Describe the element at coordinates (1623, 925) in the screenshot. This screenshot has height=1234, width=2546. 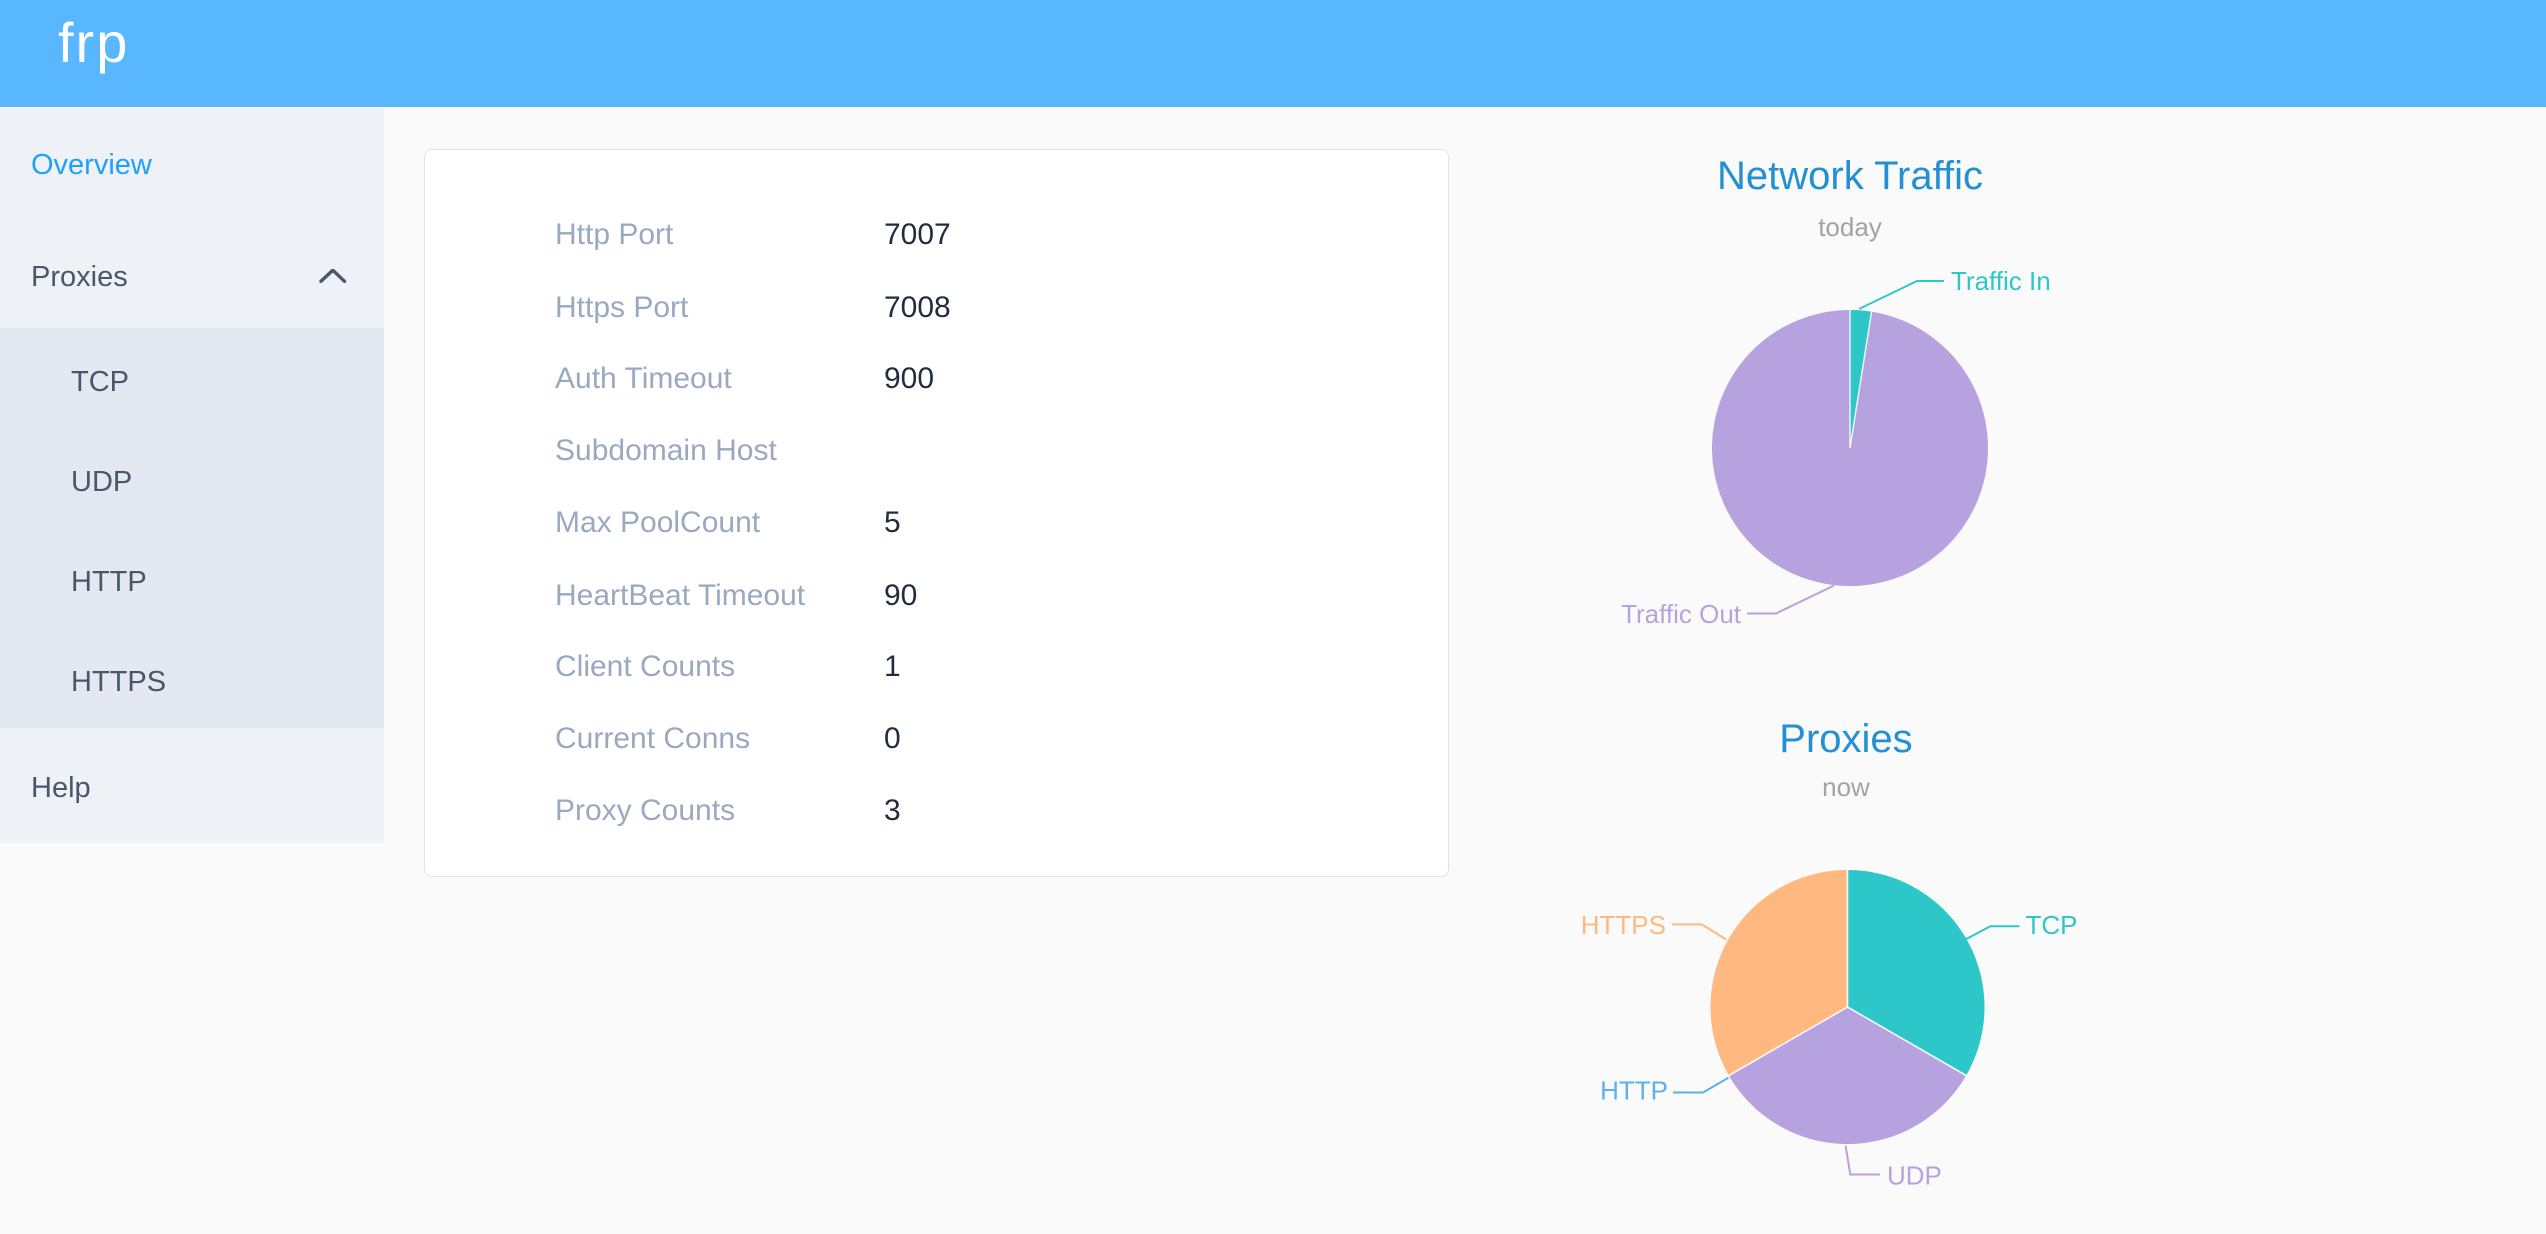
I see `svg-text: HTTPS` at that location.